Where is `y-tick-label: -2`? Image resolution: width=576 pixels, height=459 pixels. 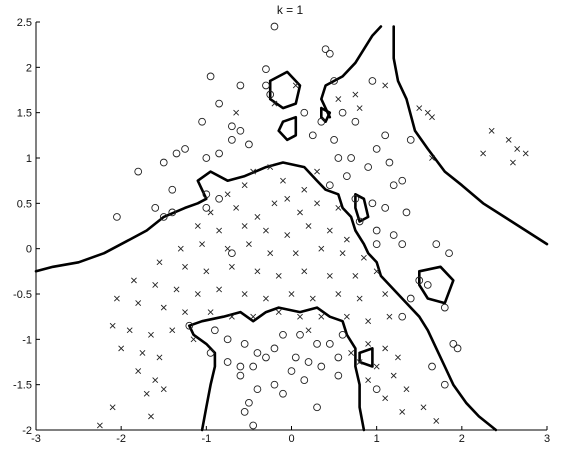 y-tick-label: -2 is located at coordinates (27, 431).